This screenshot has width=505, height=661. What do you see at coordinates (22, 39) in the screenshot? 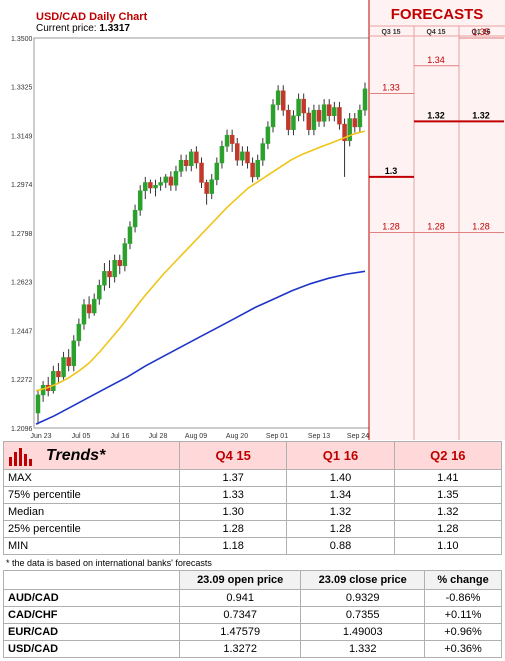
I see `y-tick-label: 1.3500` at bounding box center [22, 39].